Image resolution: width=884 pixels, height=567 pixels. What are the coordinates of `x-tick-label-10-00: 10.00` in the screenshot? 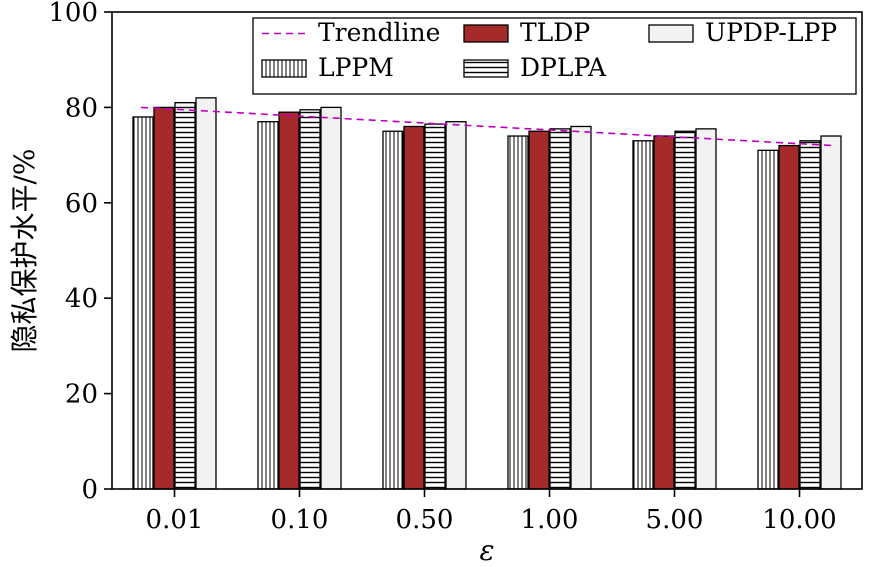 It's located at (799, 520).